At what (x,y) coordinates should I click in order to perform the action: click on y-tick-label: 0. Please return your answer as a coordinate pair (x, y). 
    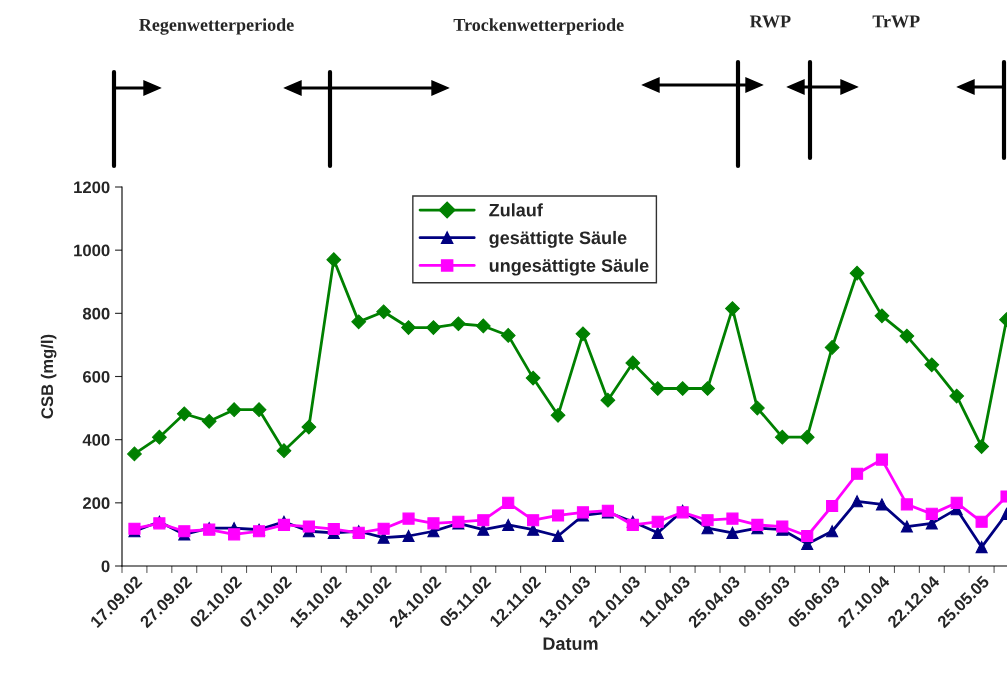
    Looking at the image, I should click on (105, 566).